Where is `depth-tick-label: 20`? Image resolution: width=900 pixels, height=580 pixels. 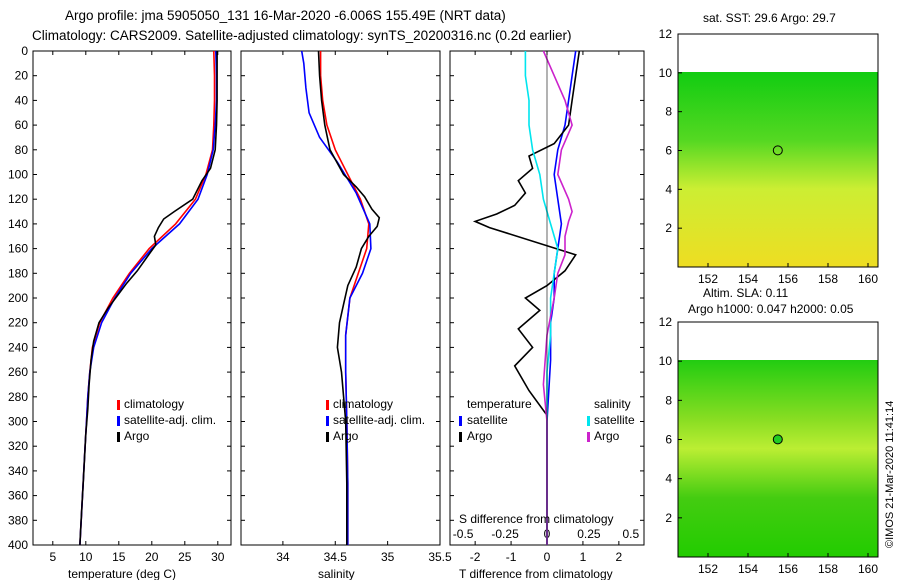 depth-tick-label: 20 is located at coordinates (22, 76).